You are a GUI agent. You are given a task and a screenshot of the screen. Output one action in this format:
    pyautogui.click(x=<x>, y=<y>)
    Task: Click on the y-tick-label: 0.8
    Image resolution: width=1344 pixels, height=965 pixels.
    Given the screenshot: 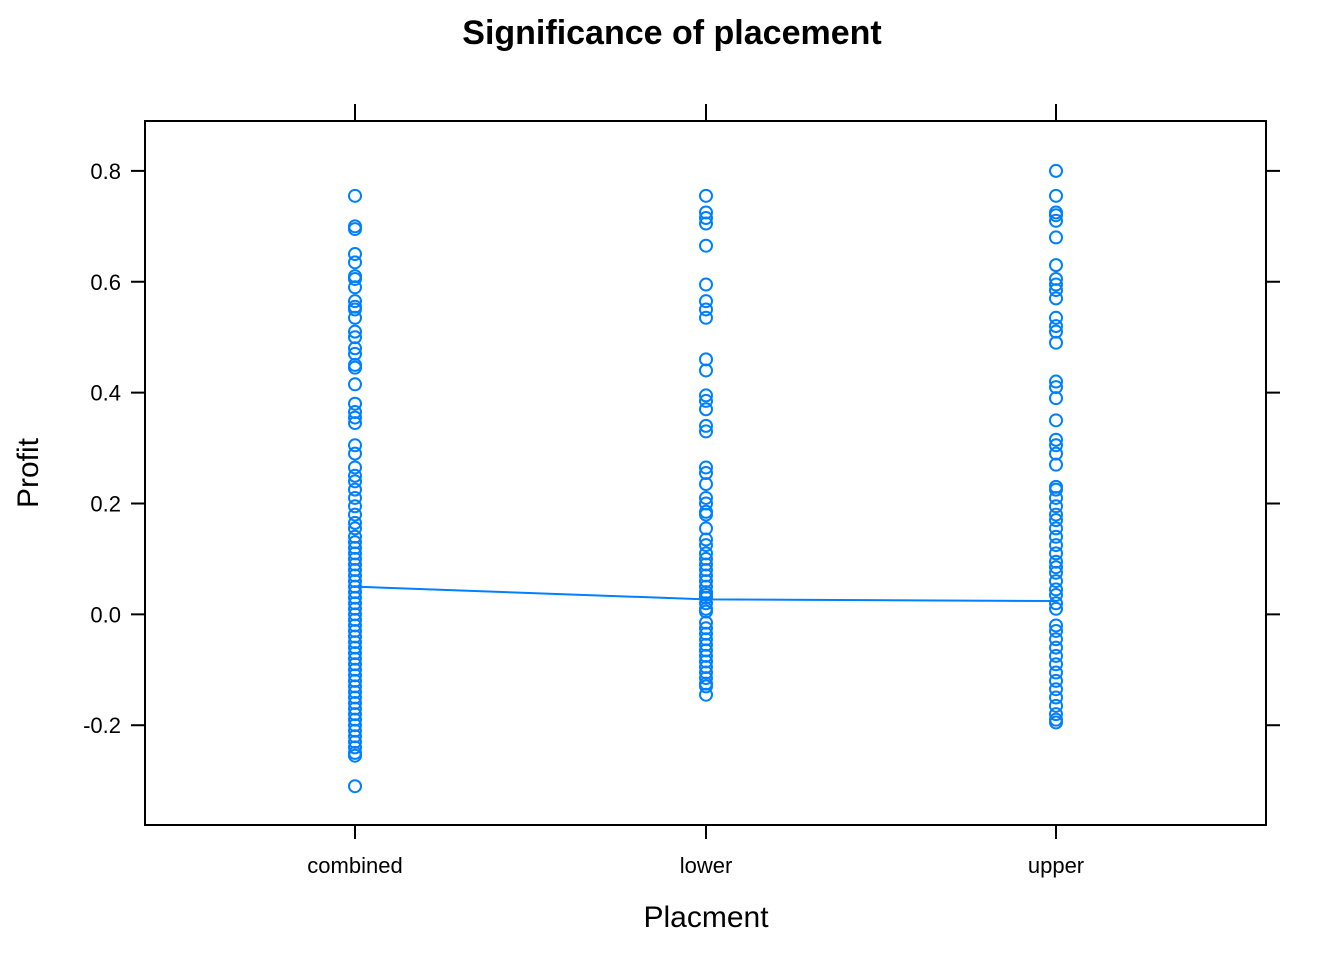 What is the action you would take?
    pyautogui.click(x=105, y=171)
    